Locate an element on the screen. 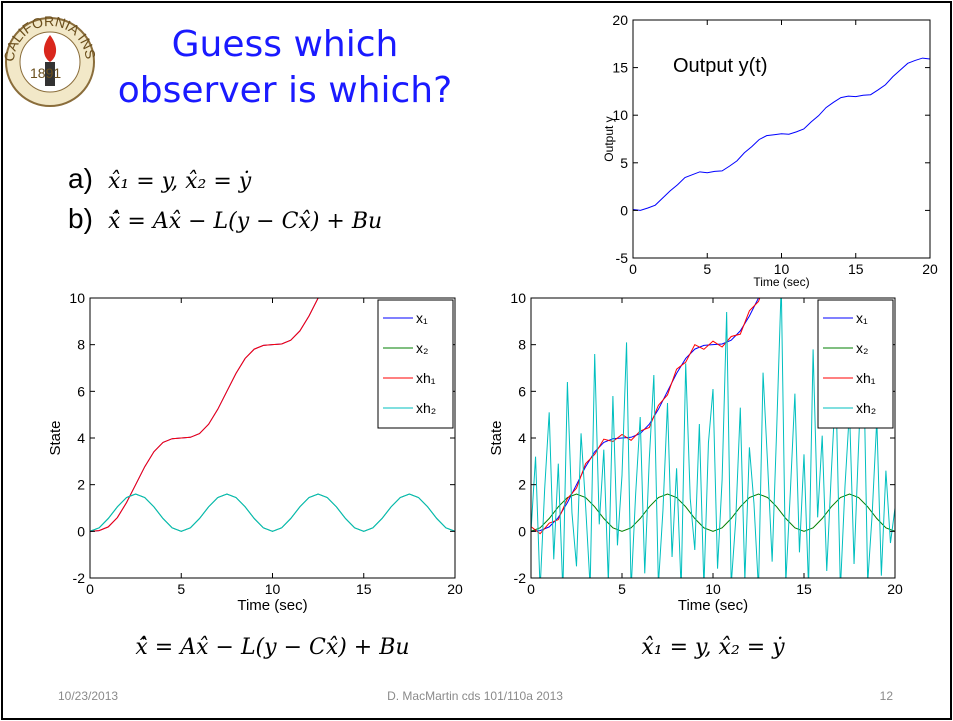 The height and width of the screenshot is (721, 953). y-tick-label: 5 is located at coordinates (624, 163).